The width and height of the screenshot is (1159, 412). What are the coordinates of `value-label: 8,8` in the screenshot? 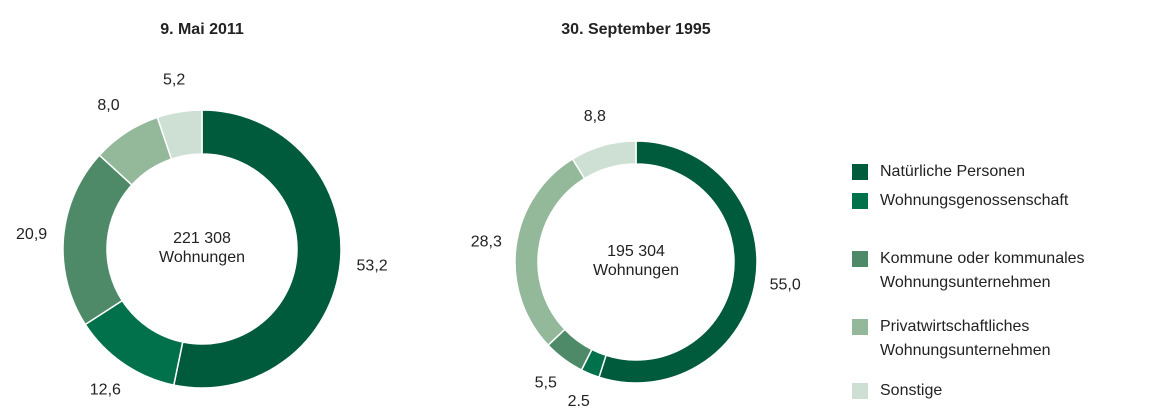 It's located at (595, 116).